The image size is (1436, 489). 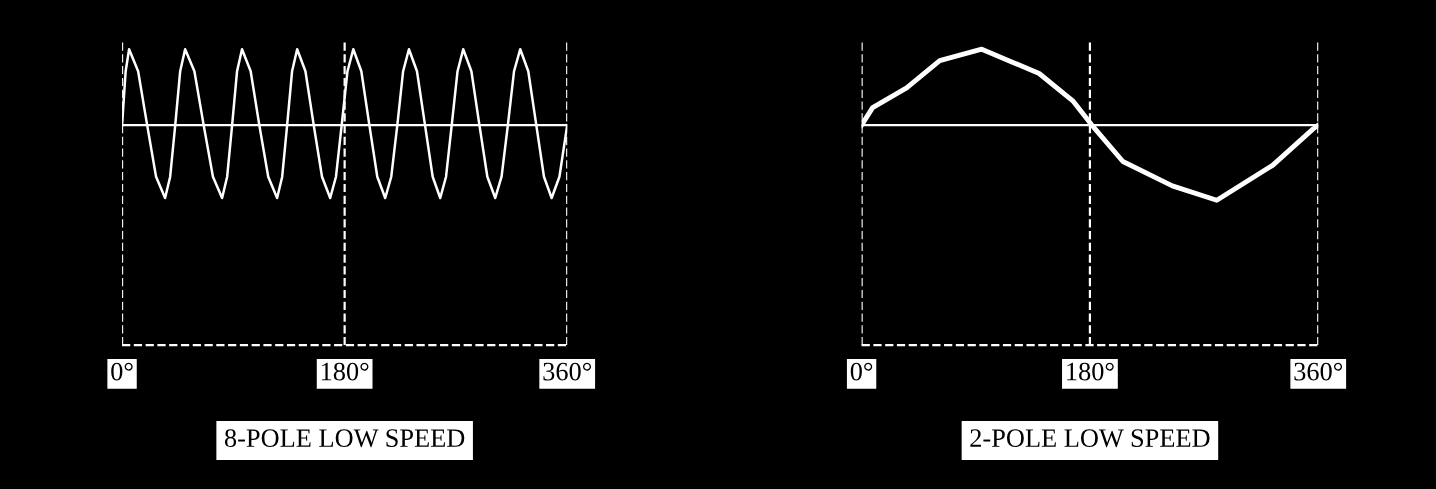 I want to click on text: 8-POLE LOW SPEED, so click(x=344, y=438).